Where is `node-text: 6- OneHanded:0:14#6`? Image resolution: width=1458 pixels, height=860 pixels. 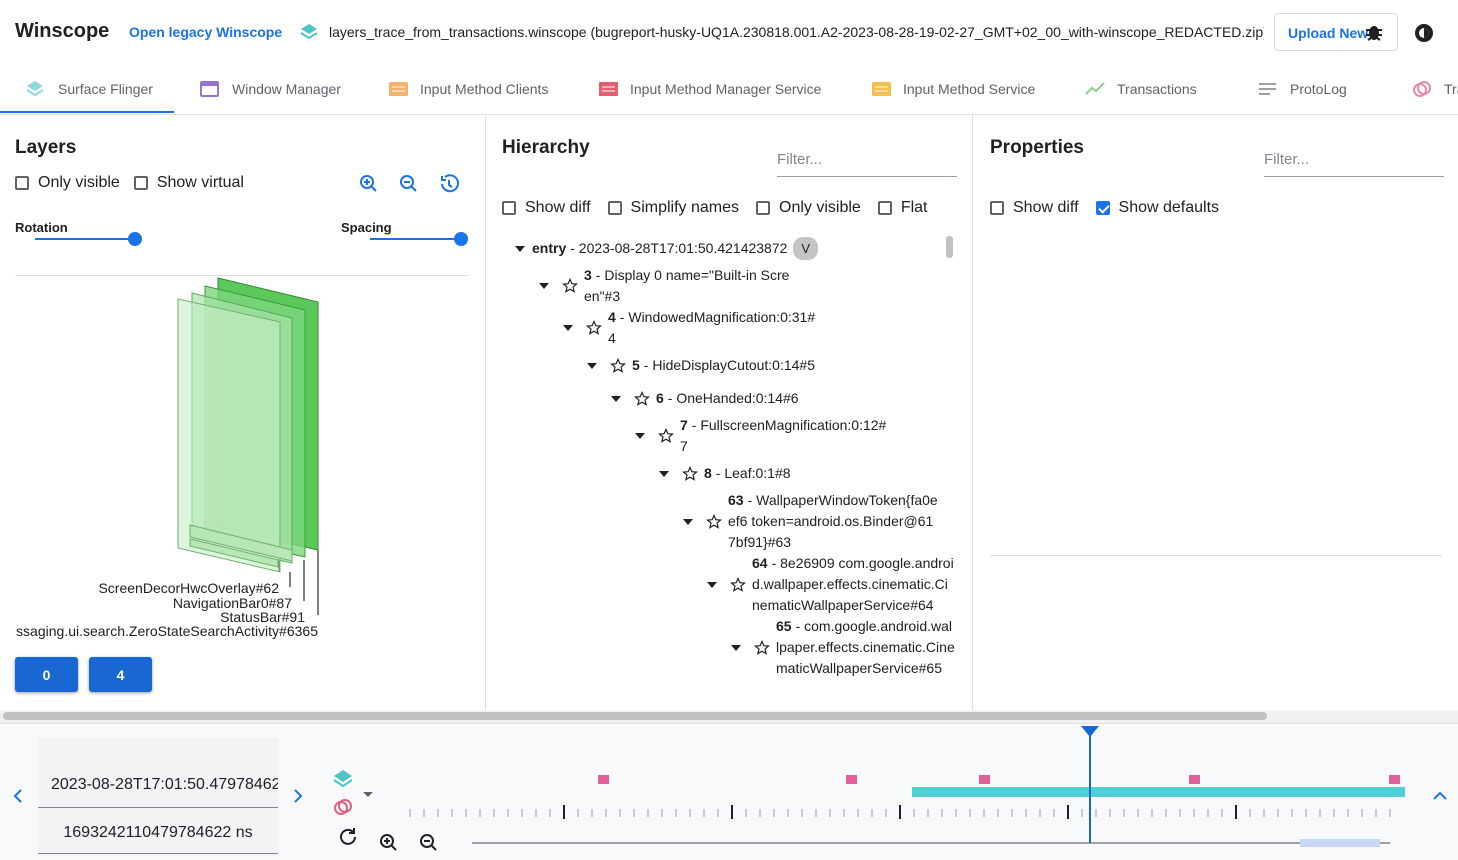 node-text: 6- OneHanded:0:14#6 is located at coordinates (762, 398).